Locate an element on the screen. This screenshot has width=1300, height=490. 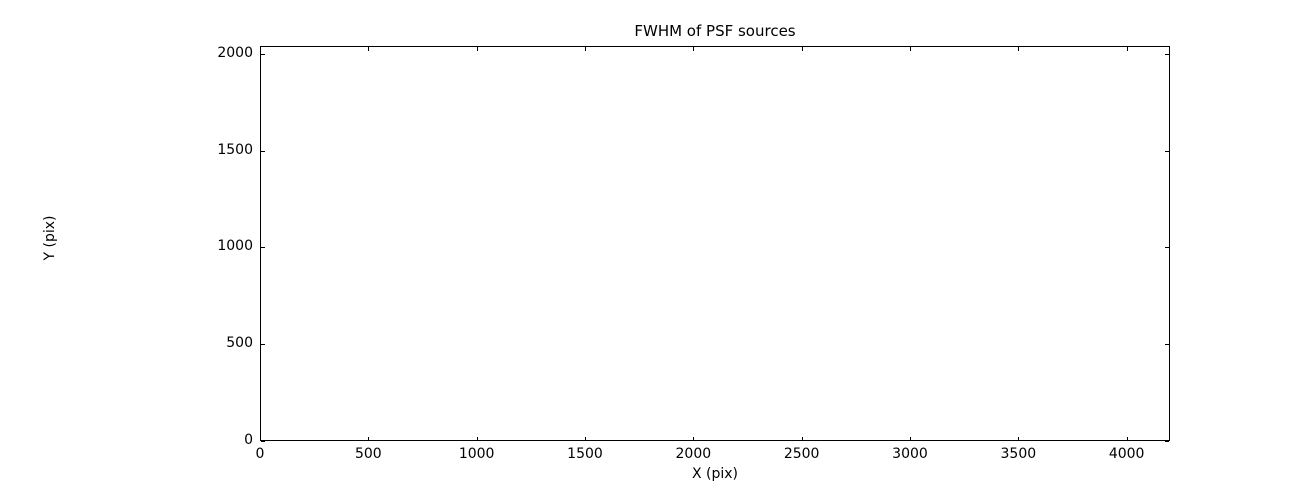
x-tick-label: 3500 is located at coordinates (1018, 454).